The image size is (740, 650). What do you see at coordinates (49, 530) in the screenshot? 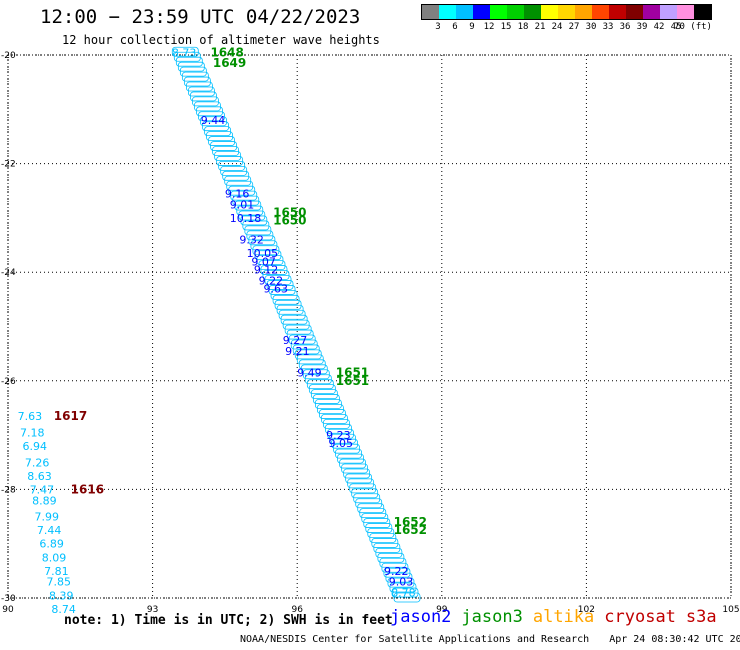
I see `wave-height-value: 7.44` at bounding box center [49, 530].